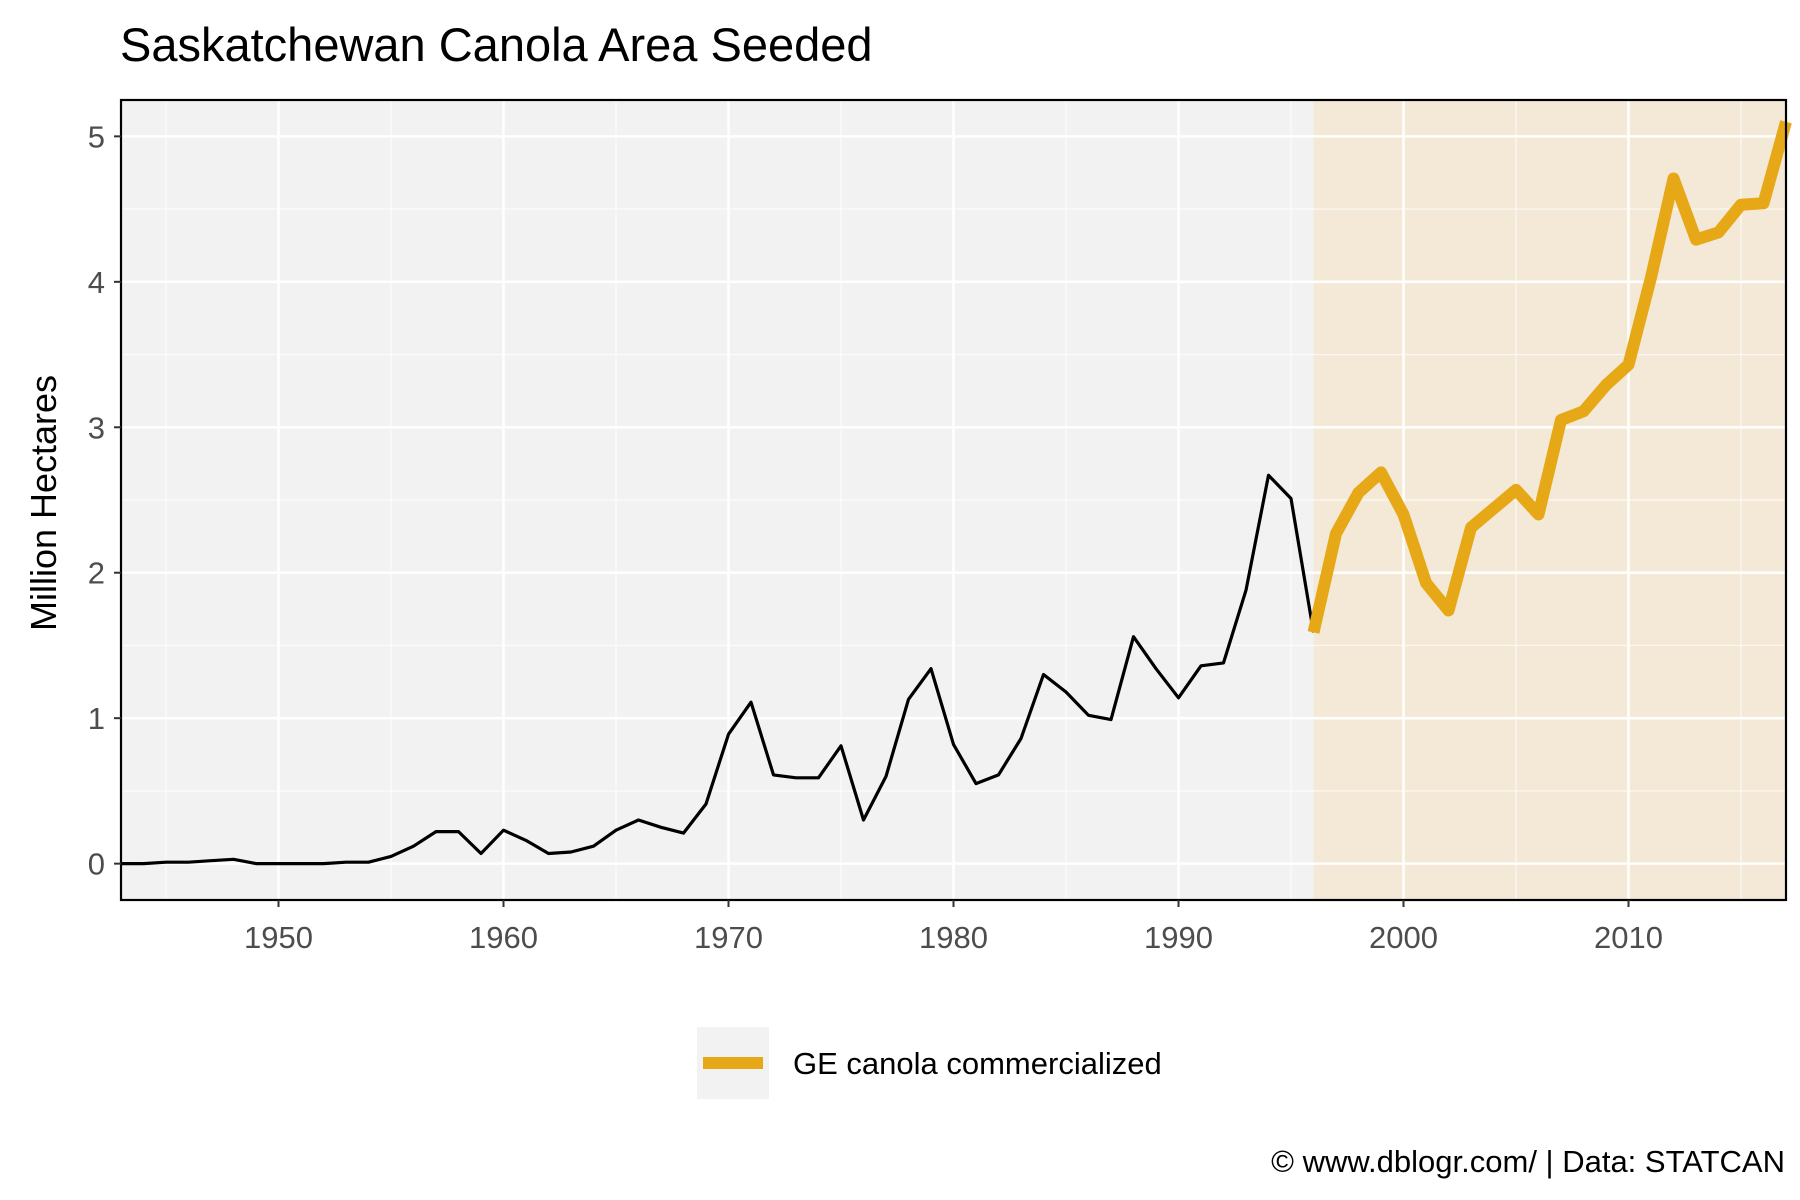 The height and width of the screenshot is (1200, 1800). Describe the element at coordinates (1628, 937) in the screenshot. I see `x-tick-label: 2010` at that location.